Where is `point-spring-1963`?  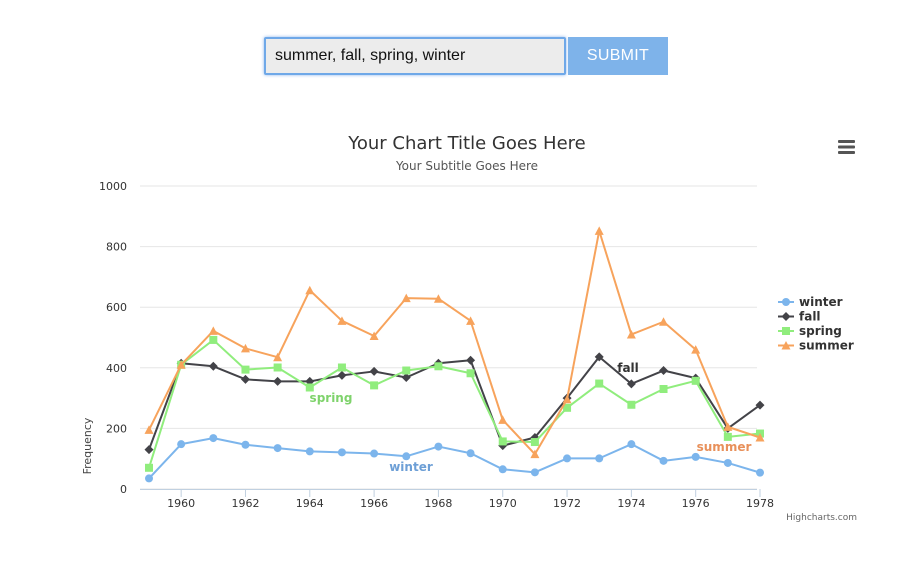 point-spring-1963 is located at coordinates (277, 367).